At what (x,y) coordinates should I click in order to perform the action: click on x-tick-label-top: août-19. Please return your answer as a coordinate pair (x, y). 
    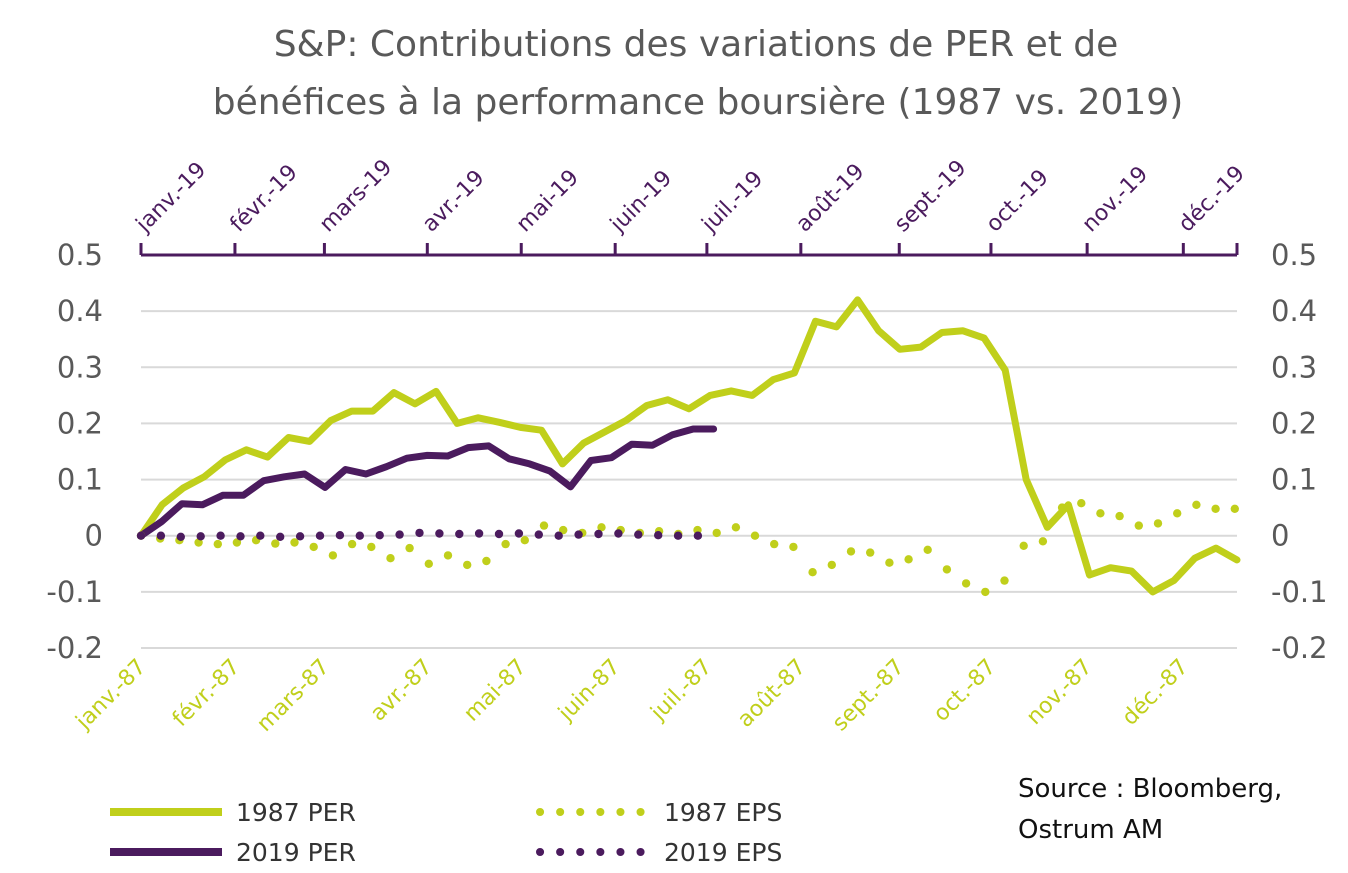
    Looking at the image, I should click on (830, 198).